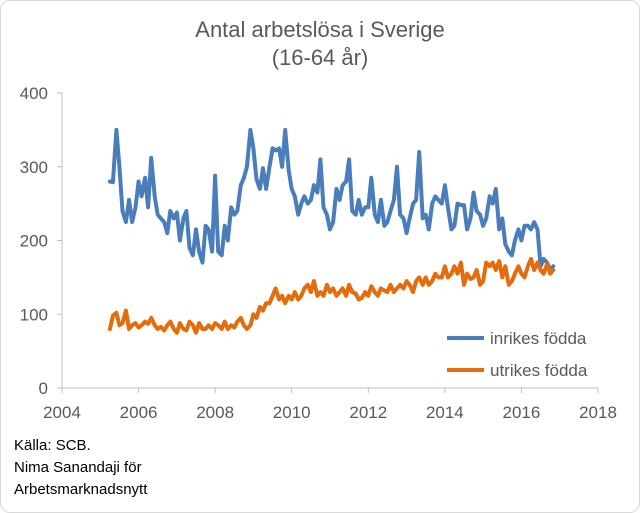 The height and width of the screenshot is (513, 640). Describe the element at coordinates (34, 241) in the screenshot. I see `y-tick-label: 200` at that location.